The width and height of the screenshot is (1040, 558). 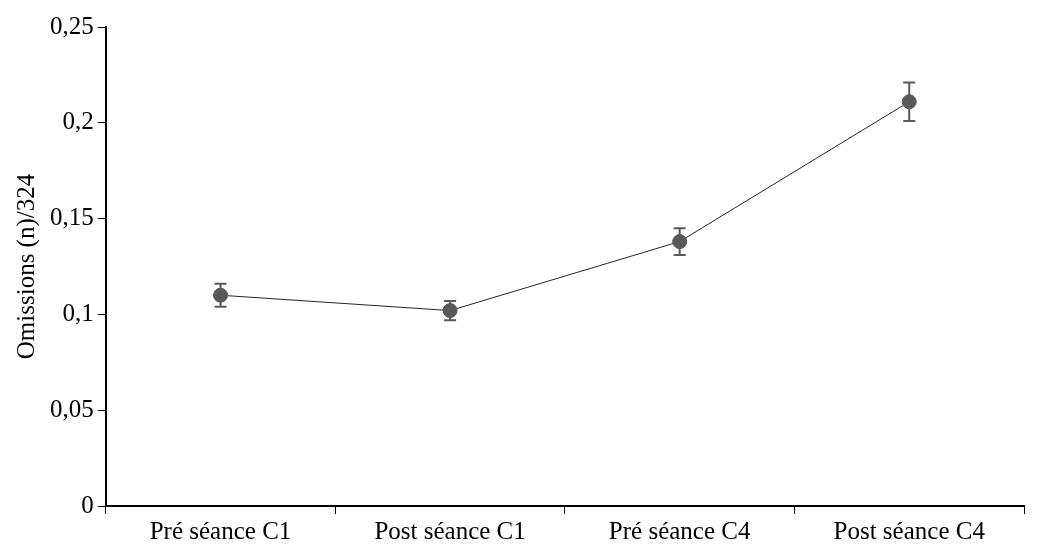 What do you see at coordinates (87, 504) in the screenshot?
I see `y-tick-label: 0` at bounding box center [87, 504].